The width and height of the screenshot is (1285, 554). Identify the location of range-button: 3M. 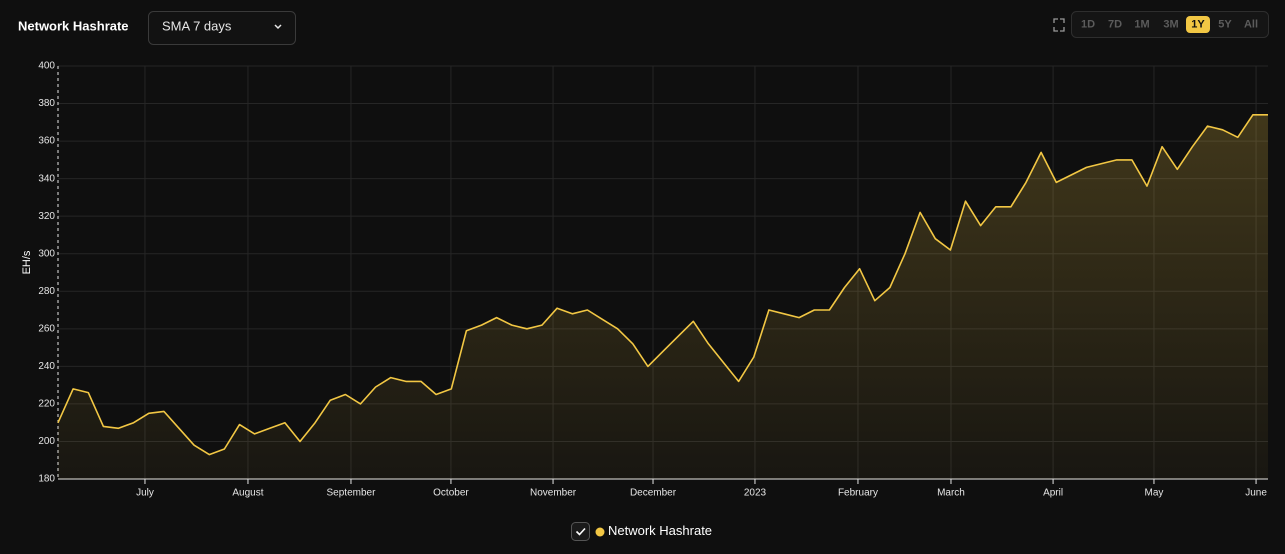
(1170, 24).